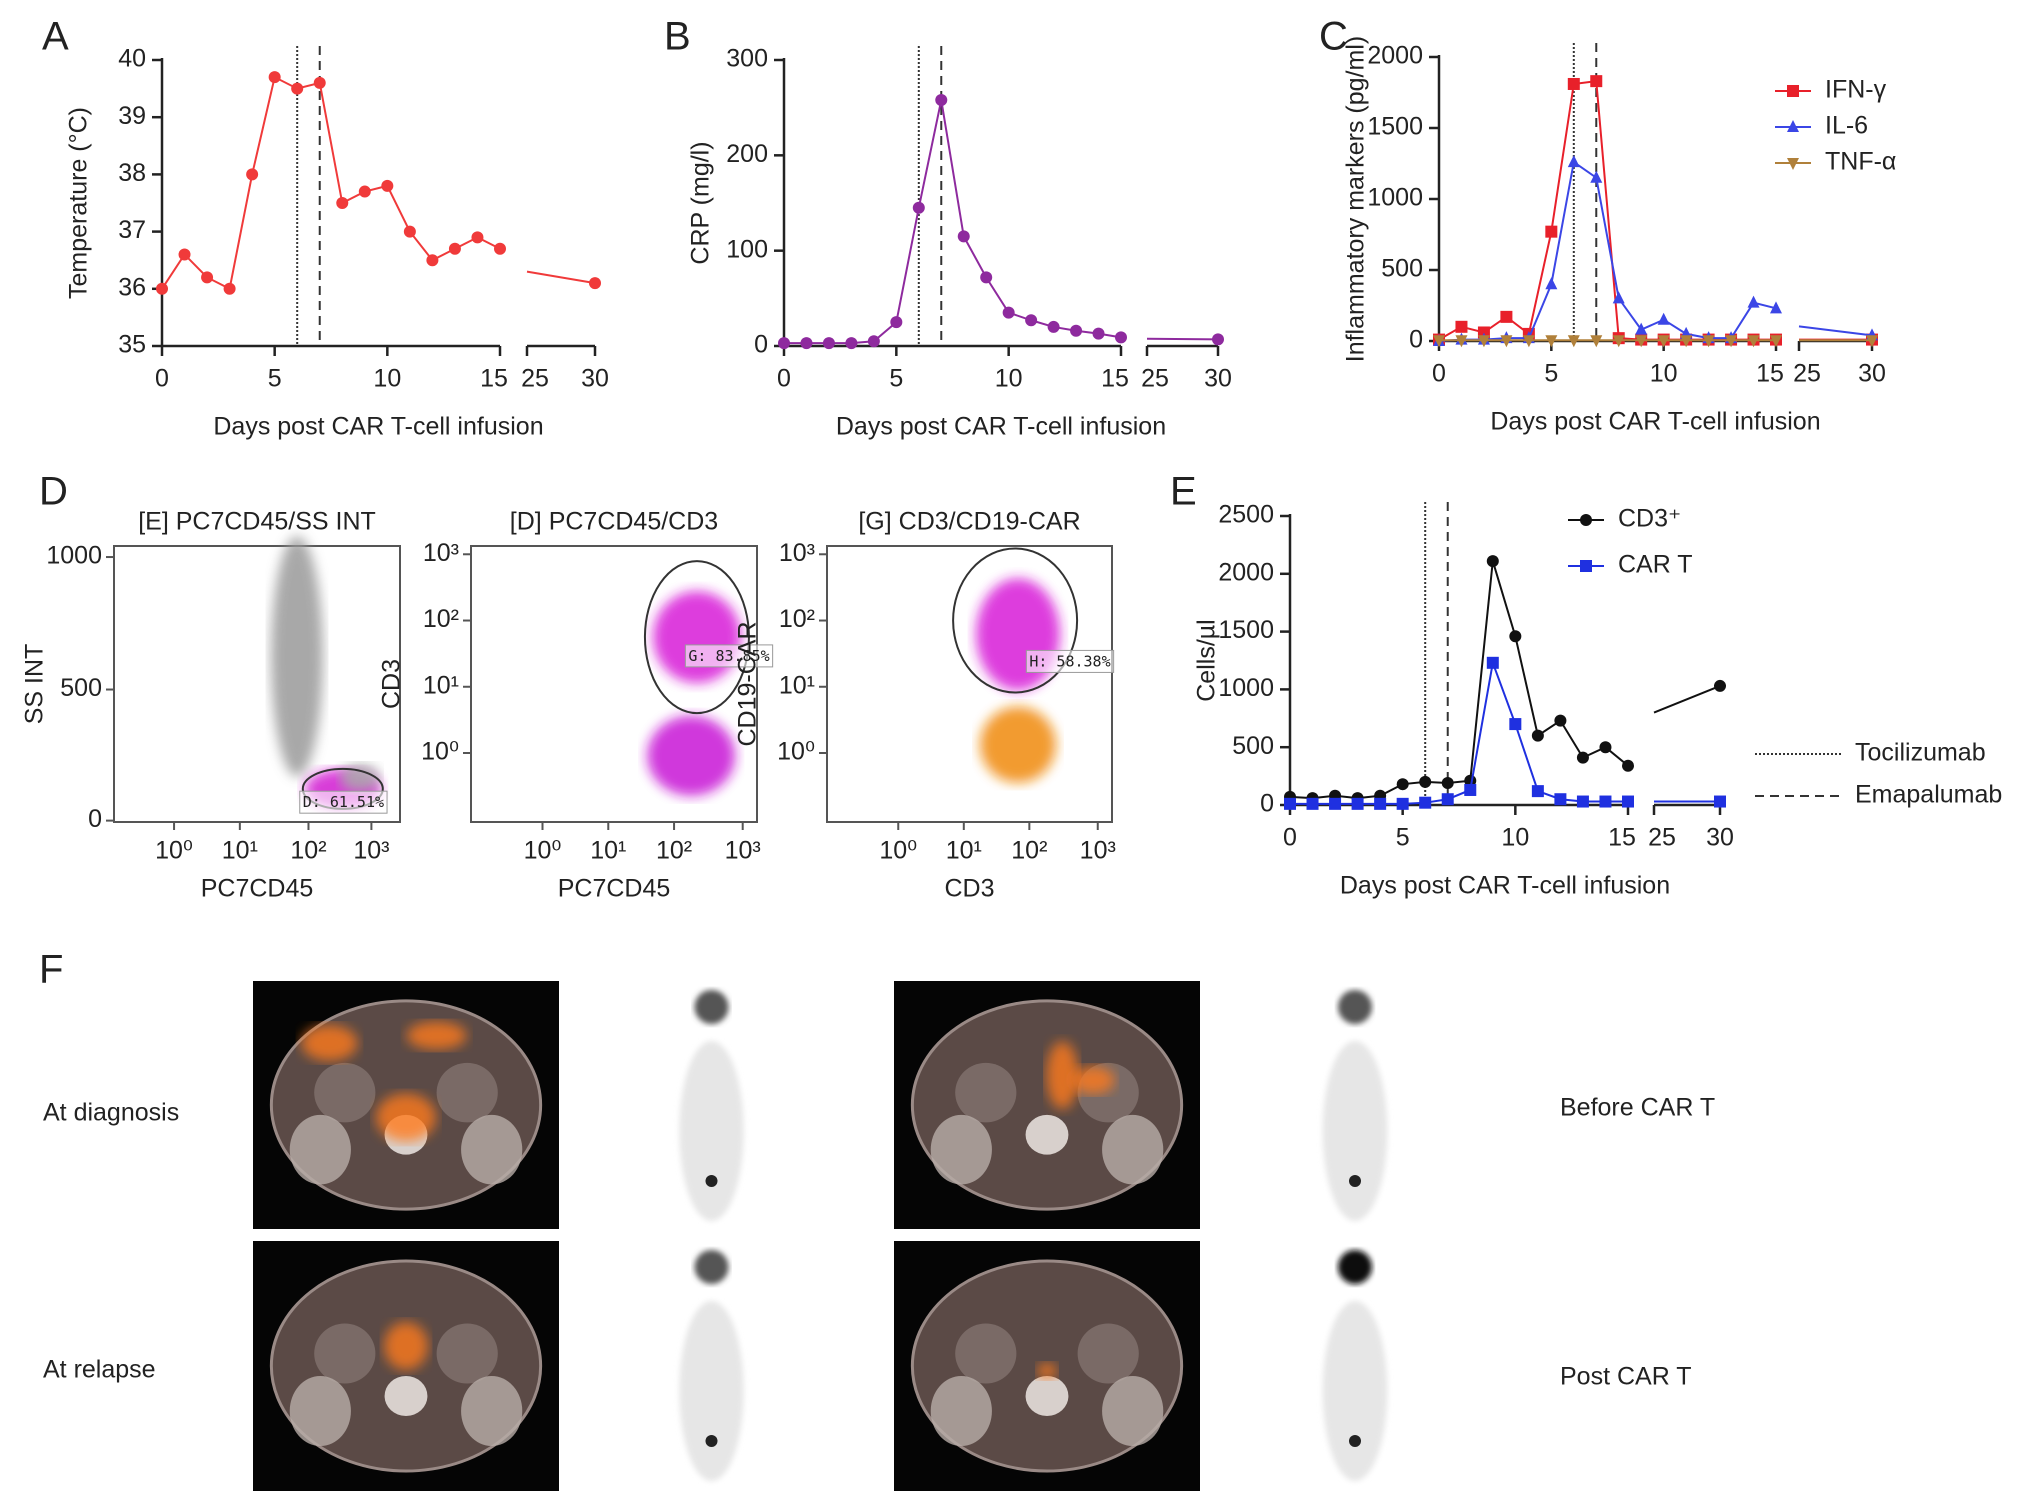 The width and height of the screenshot is (2032, 1502). I want to click on y-tick-label: 1500, so click(1246, 630).